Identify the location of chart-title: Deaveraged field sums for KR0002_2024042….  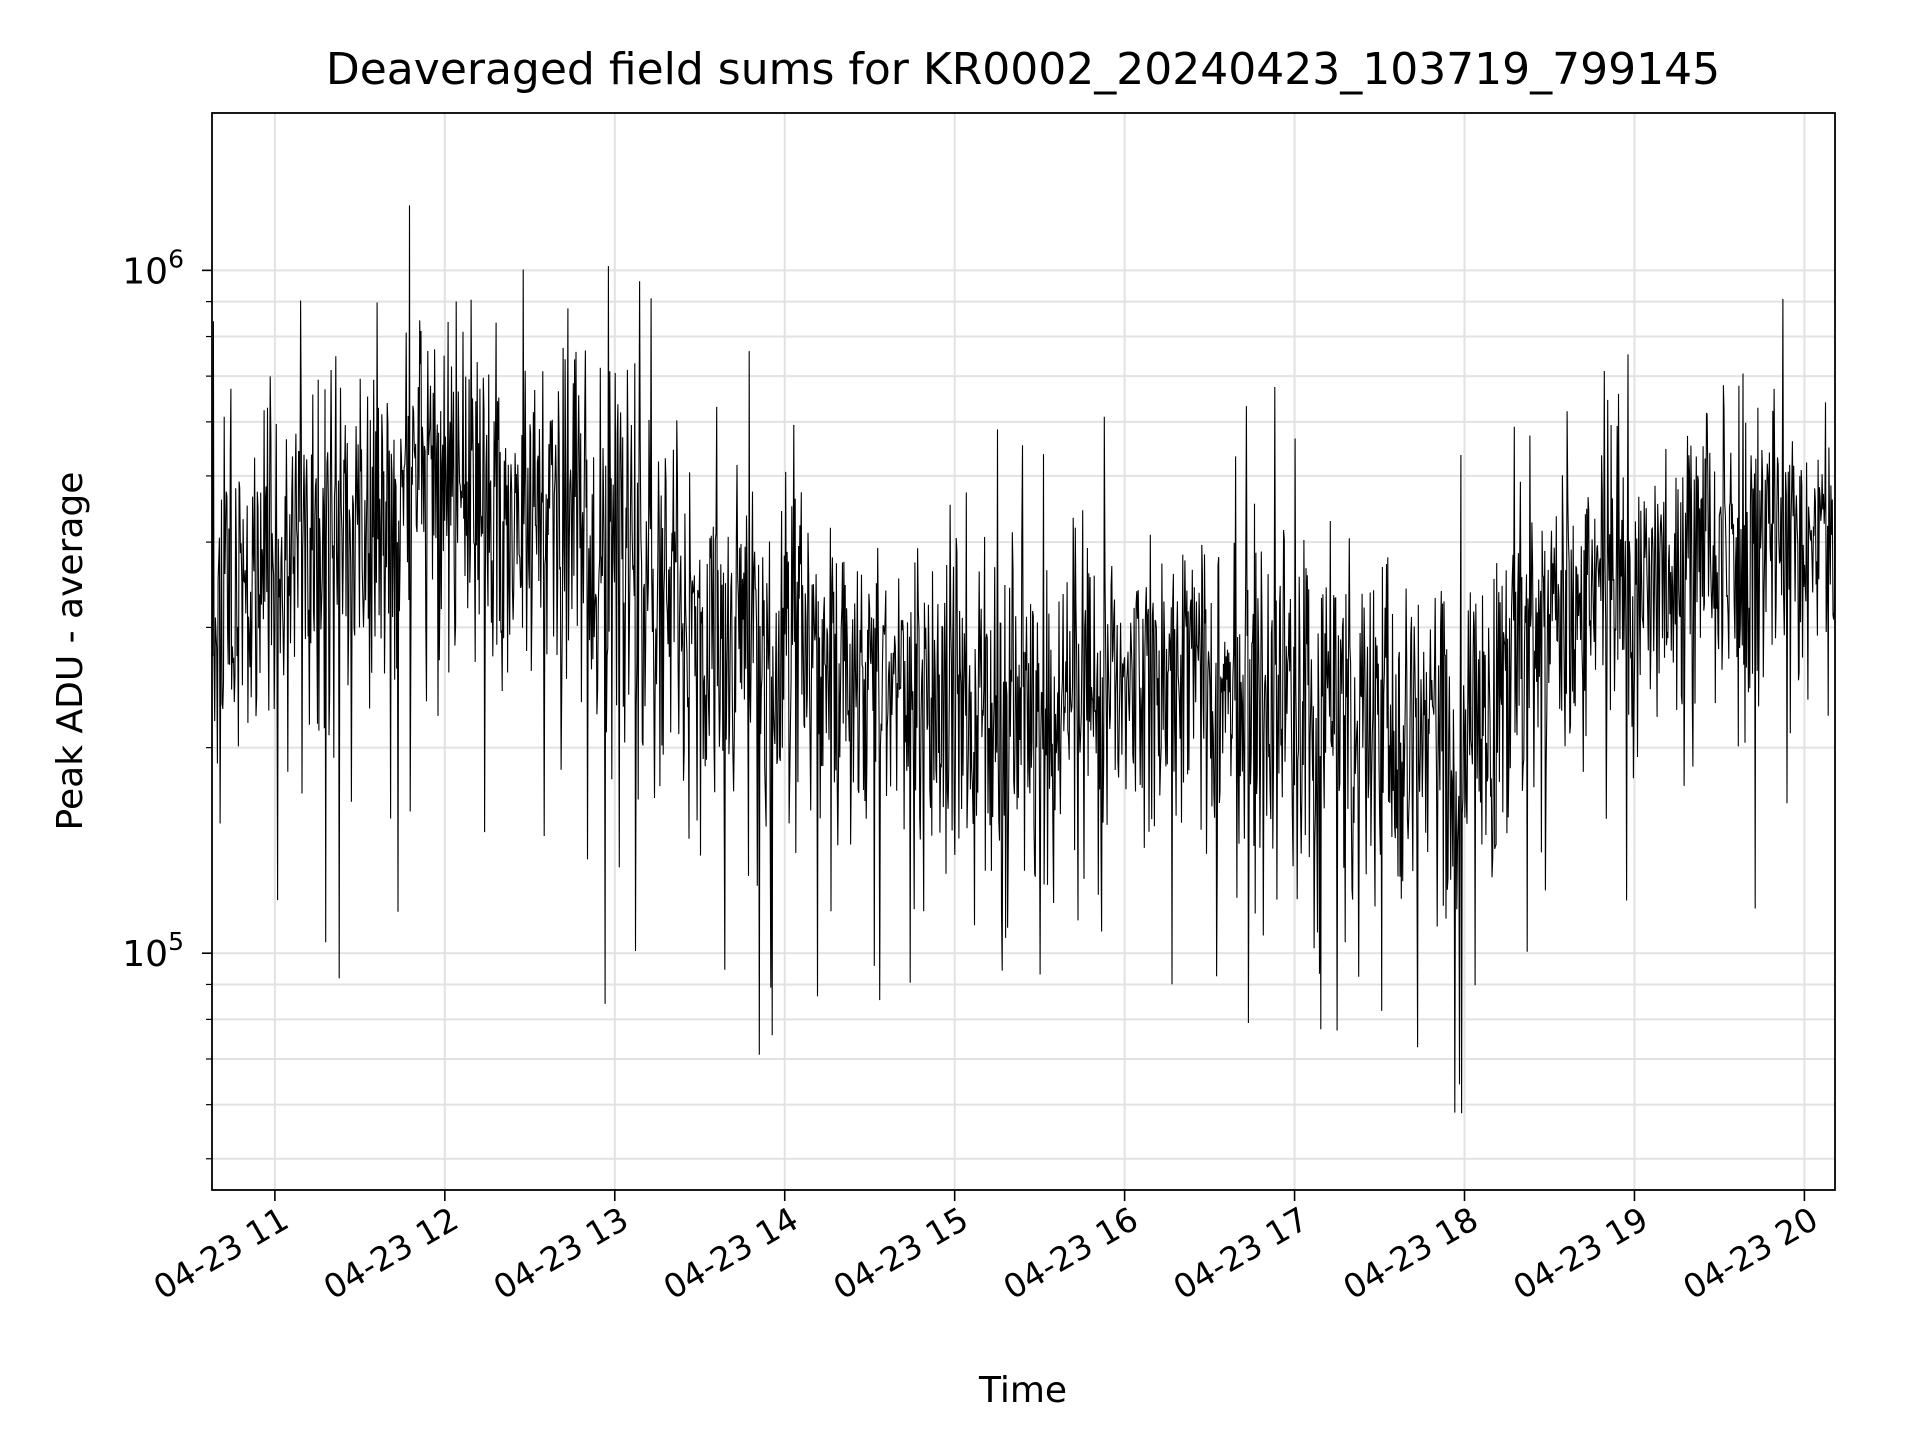
(1023, 69).